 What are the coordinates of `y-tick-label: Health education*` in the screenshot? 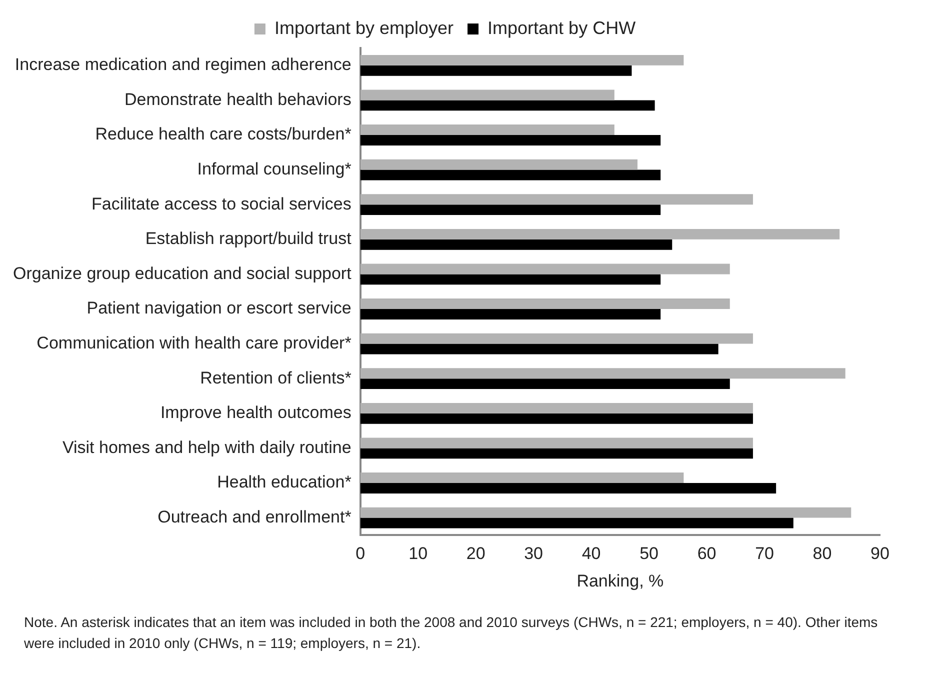 It's located at (284, 482).